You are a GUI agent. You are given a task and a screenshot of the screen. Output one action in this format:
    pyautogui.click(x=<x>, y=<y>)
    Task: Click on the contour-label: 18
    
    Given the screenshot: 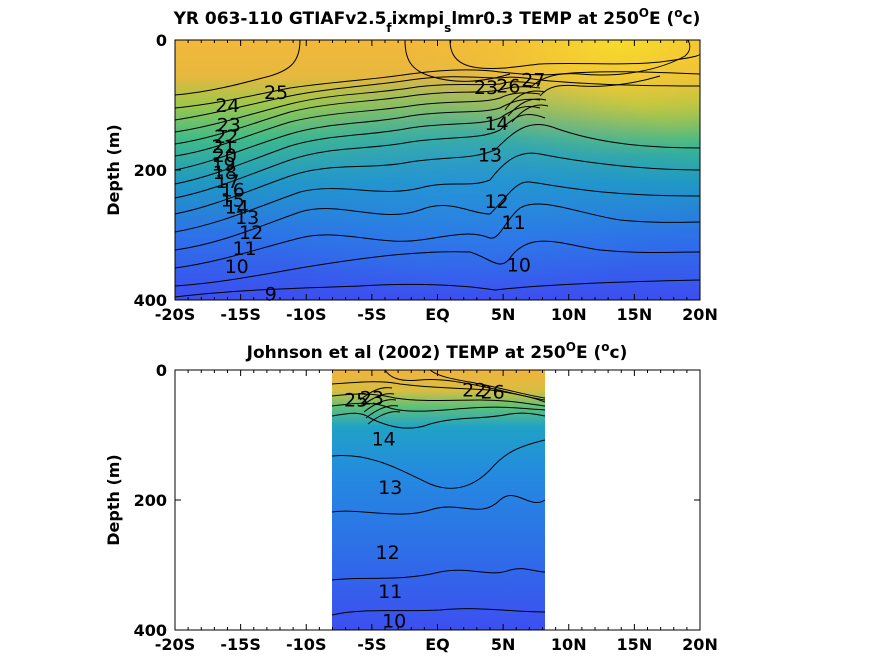 What is the action you would take?
    pyautogui.click(x=225, y=173)
    